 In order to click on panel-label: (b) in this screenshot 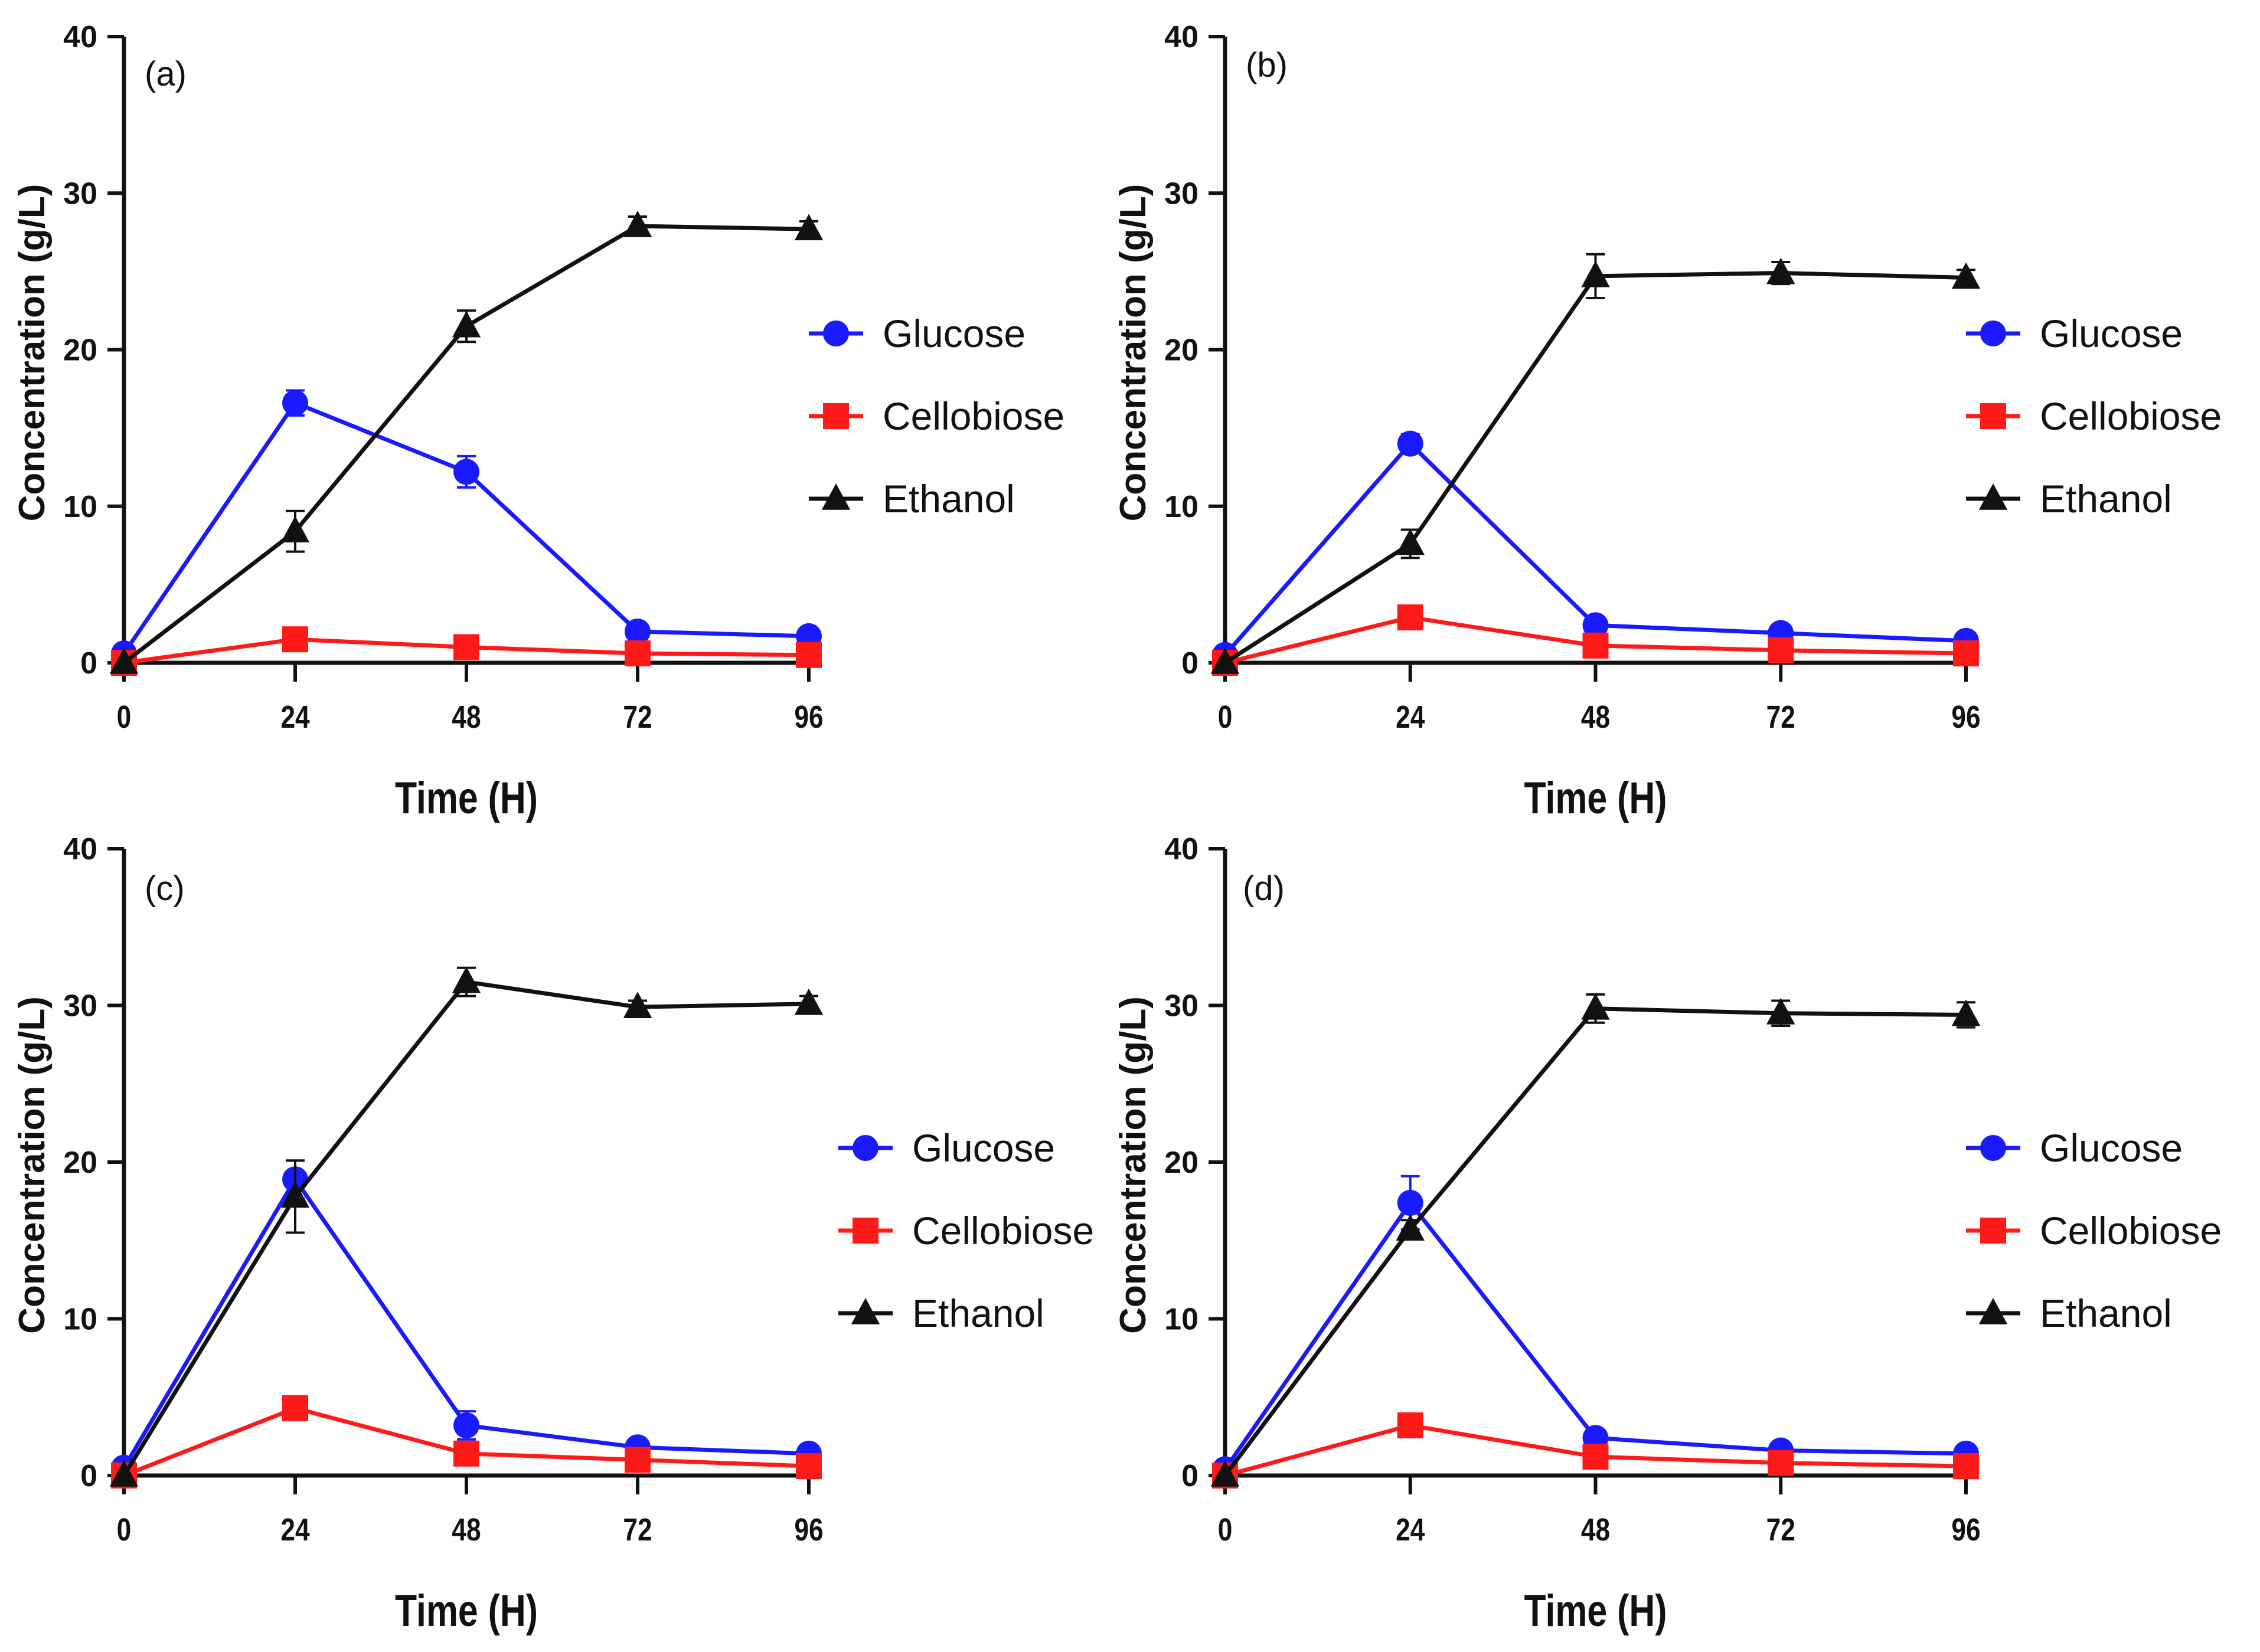, I will do `click(1267, 65)`.